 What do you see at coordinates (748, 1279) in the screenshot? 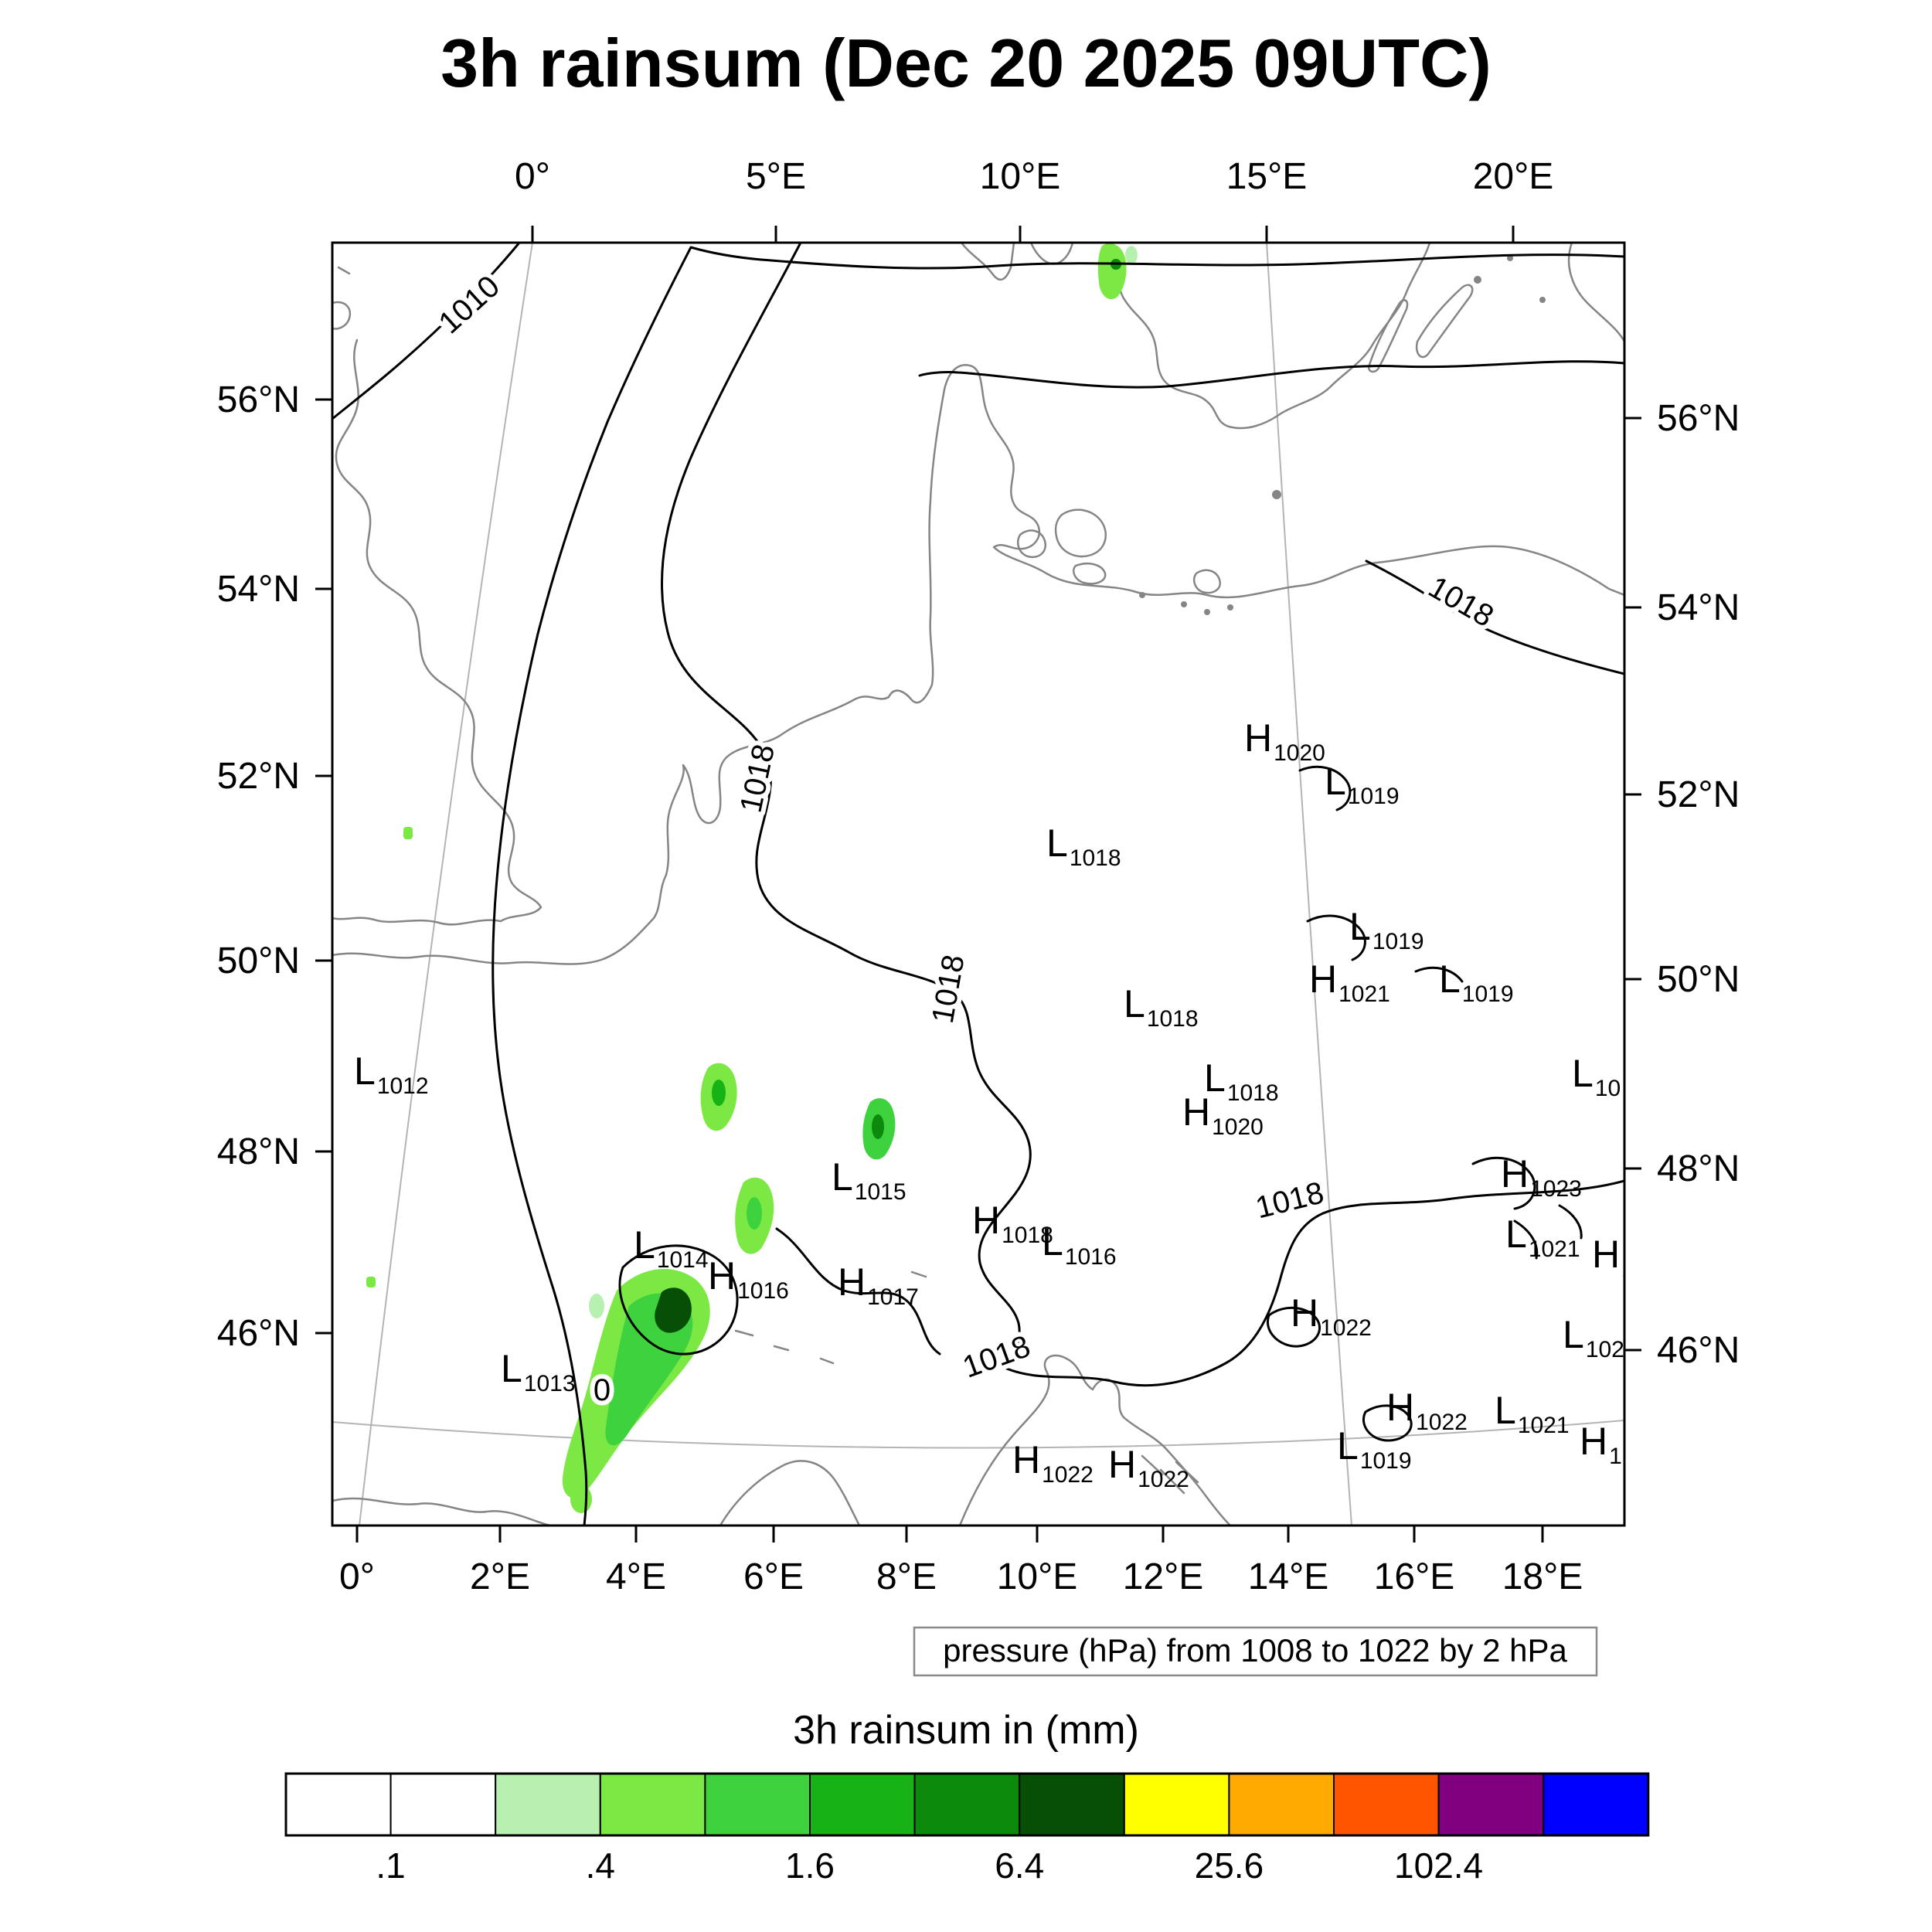
I see `pressure-center-high: H1016` at bounding box center [748, 1279].